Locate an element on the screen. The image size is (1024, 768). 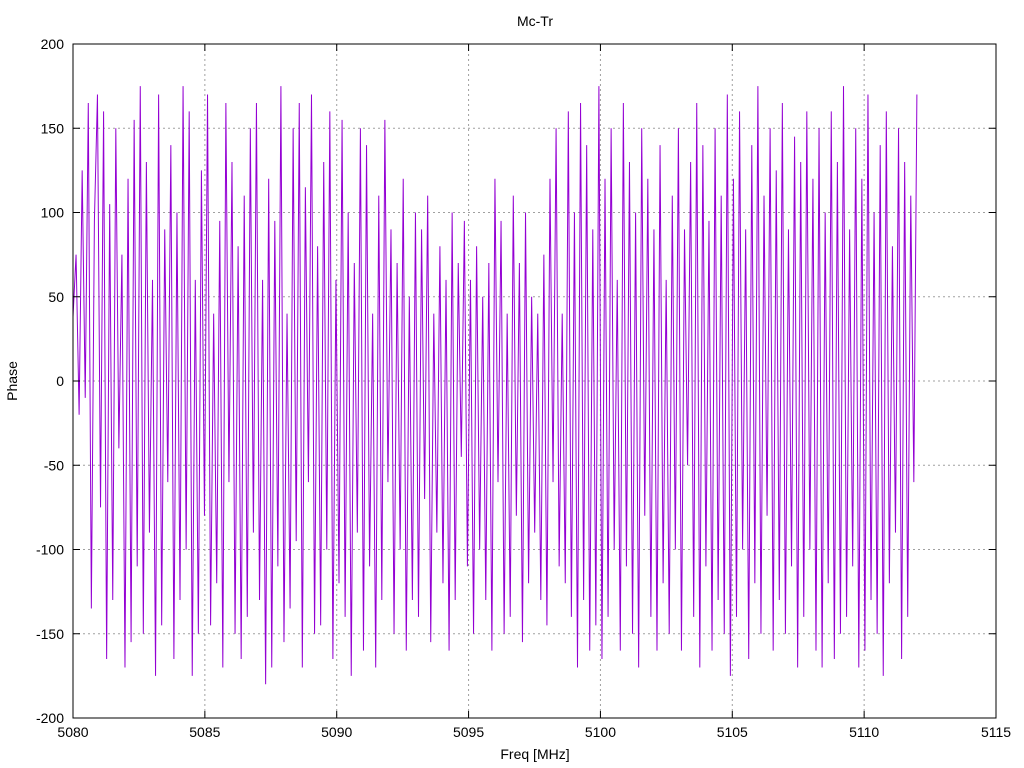
y-tick-label: 100 is located at coordinates (53, 213).